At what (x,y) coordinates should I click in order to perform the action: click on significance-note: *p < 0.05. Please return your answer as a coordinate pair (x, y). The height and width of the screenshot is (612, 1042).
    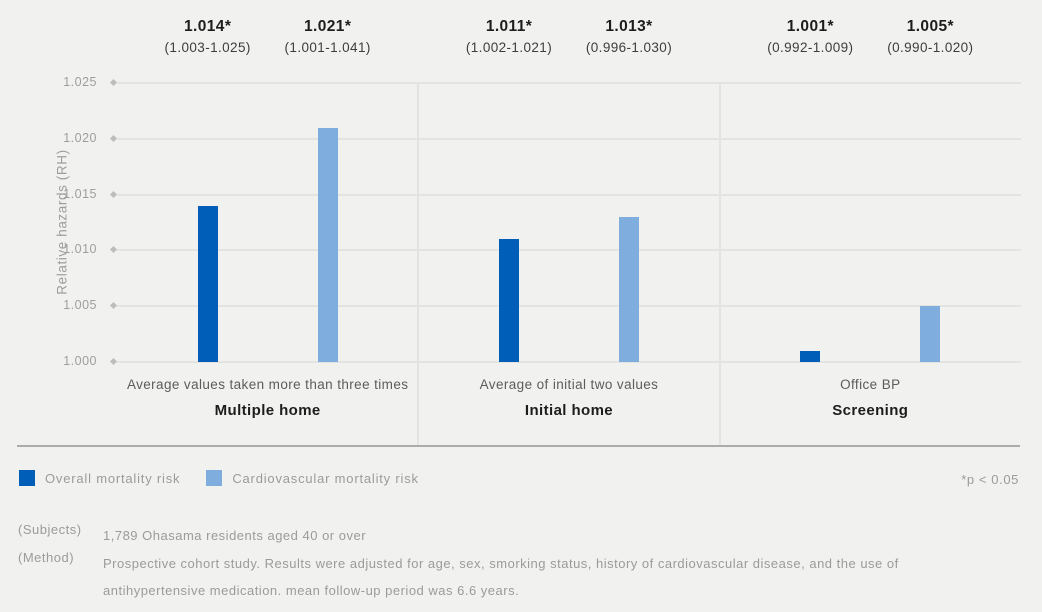
    Looking at the image, I should click on (990, 479).